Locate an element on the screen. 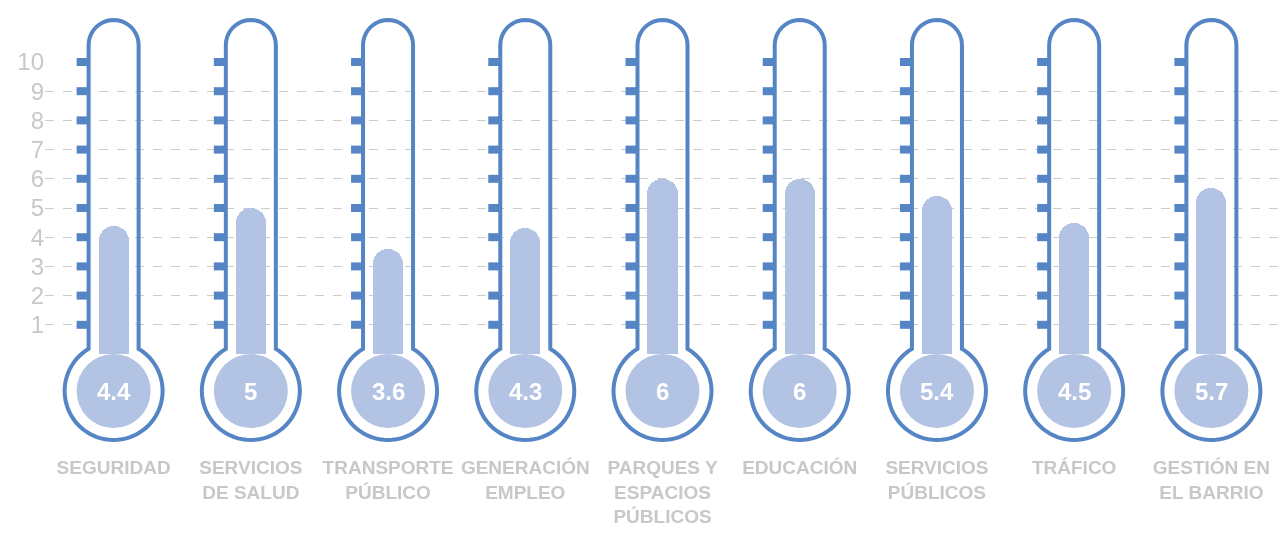  data-label: 4.4 is located at coordinates (114, 391).